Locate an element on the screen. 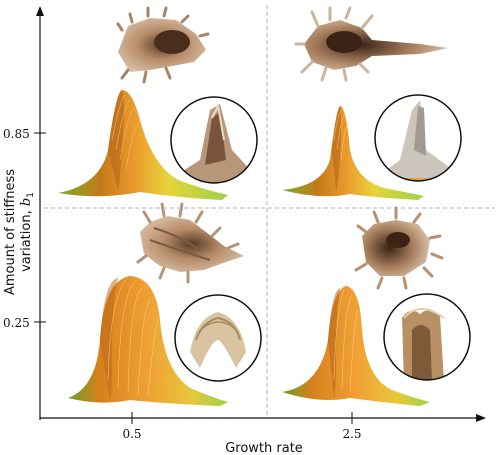  x-axis is located at coordinates (263, 418).